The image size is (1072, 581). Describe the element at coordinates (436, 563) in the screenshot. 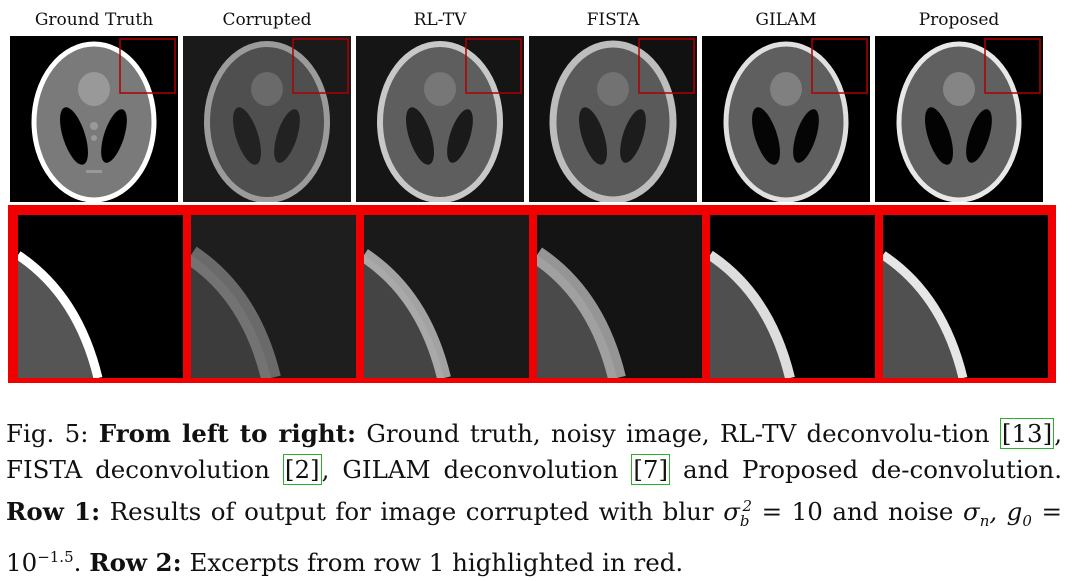

I see `caption-row2-text: Excerpts from row 1 highlighted in red.` at that location.